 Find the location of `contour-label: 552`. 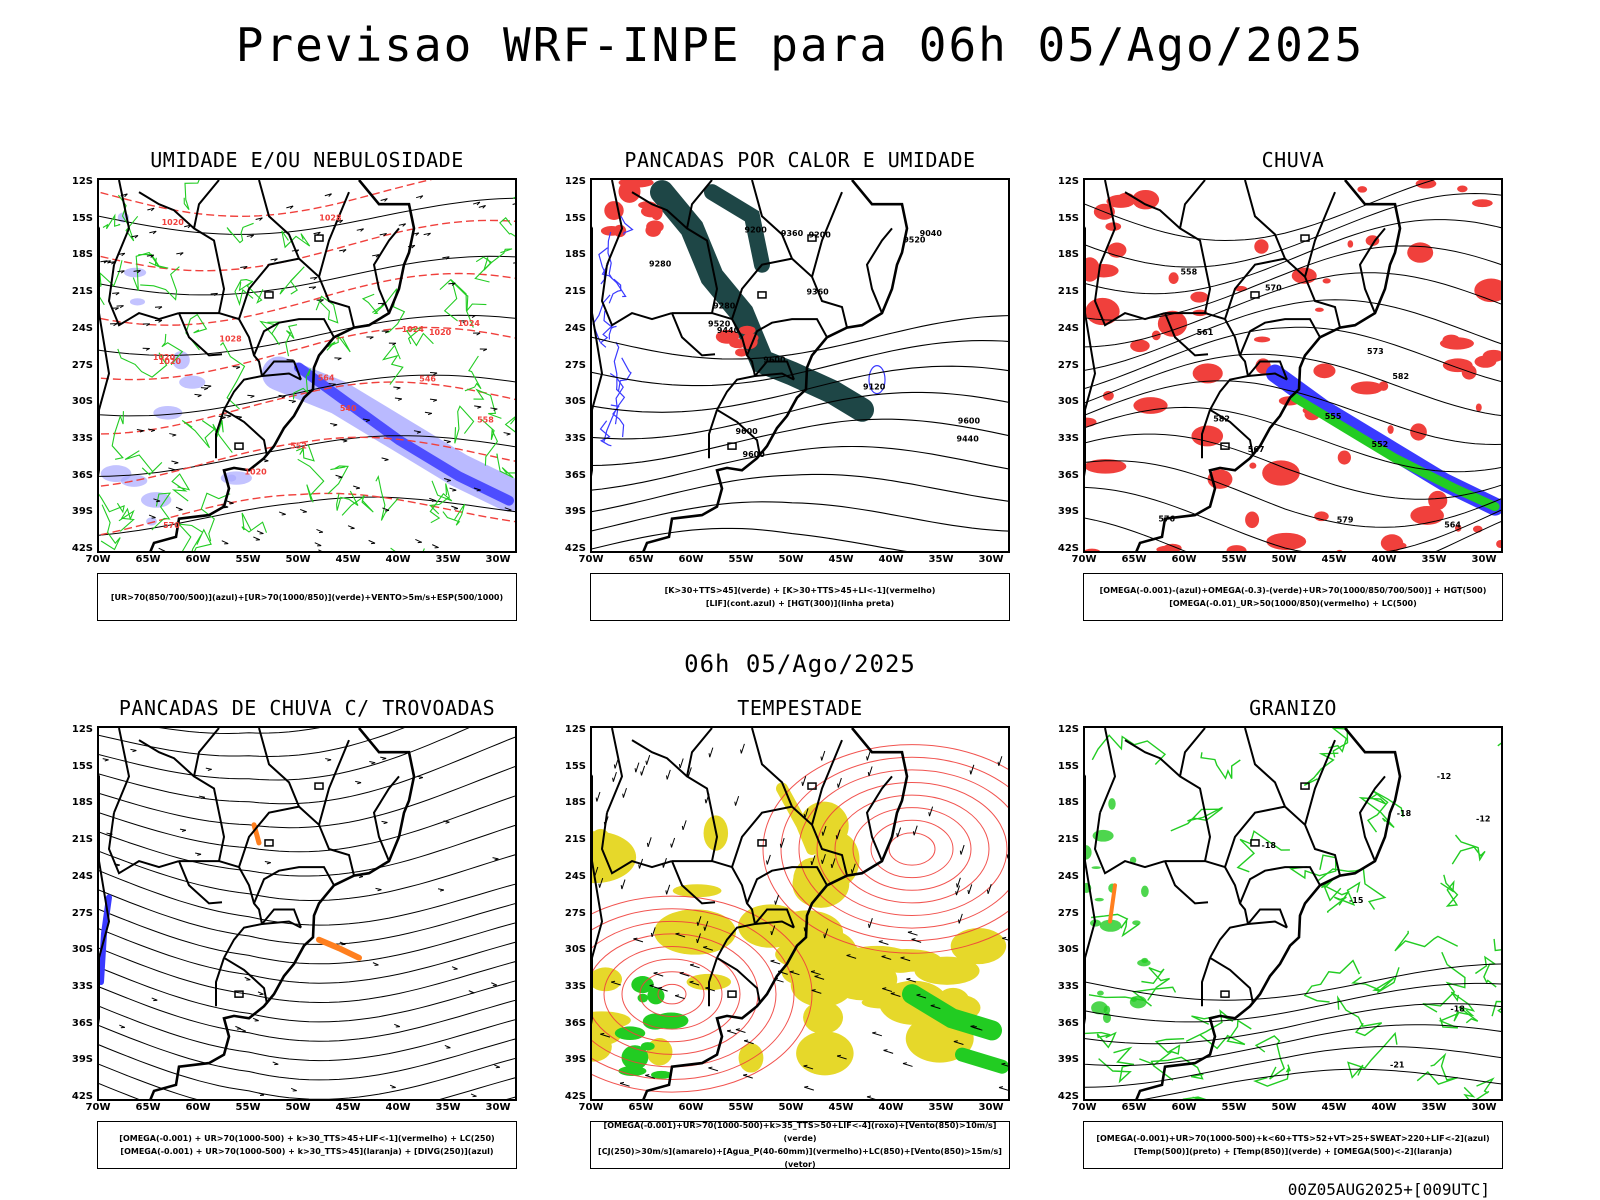

contour-label: 552 is located at coordinates (298, 446).